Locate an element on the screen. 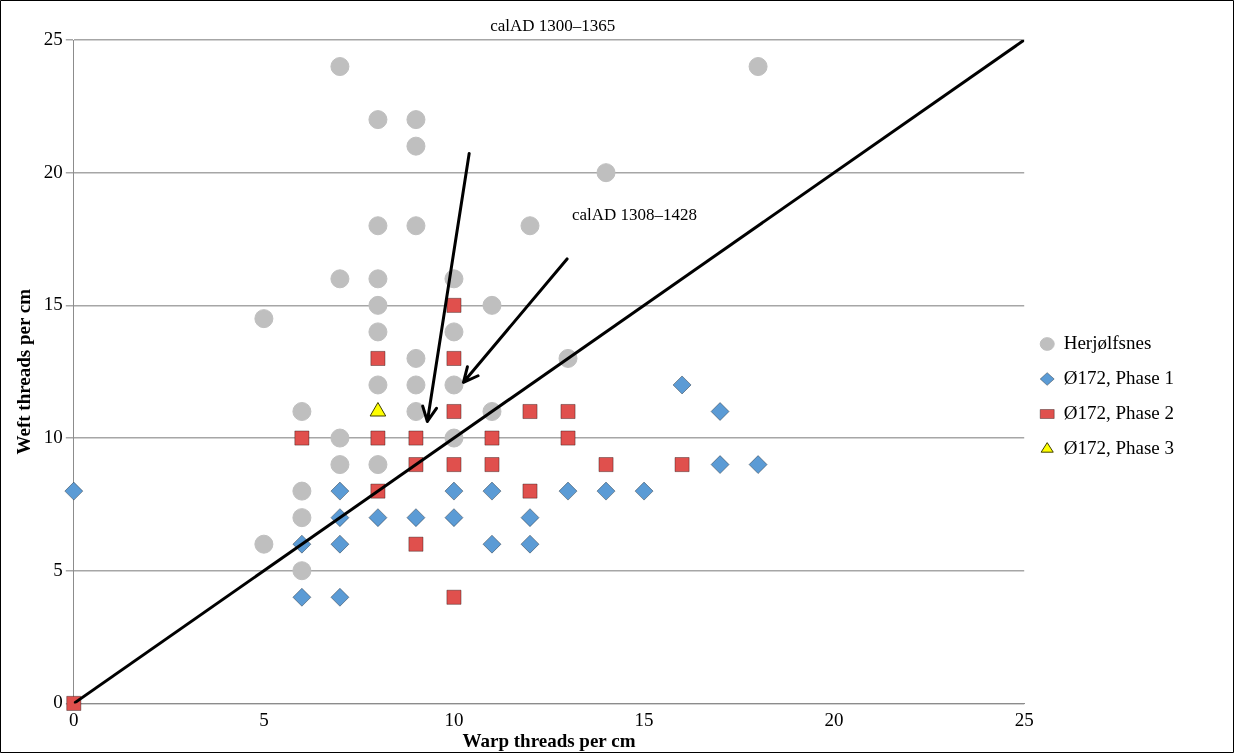 The width and height of the screenshot is (1234, 753). y-tick-label: 10 is located at coordinates (53, 437).